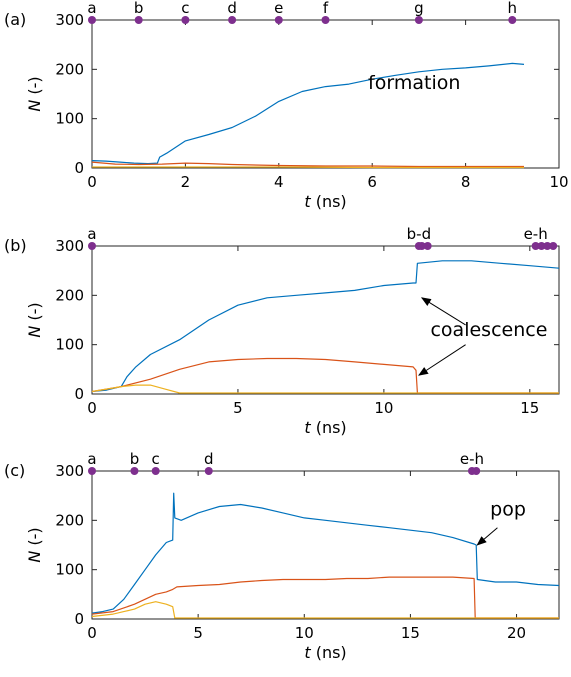  Describe the element at coordinates (15, 245) in the screenshot. I see `panel-label: (b)` at that location.